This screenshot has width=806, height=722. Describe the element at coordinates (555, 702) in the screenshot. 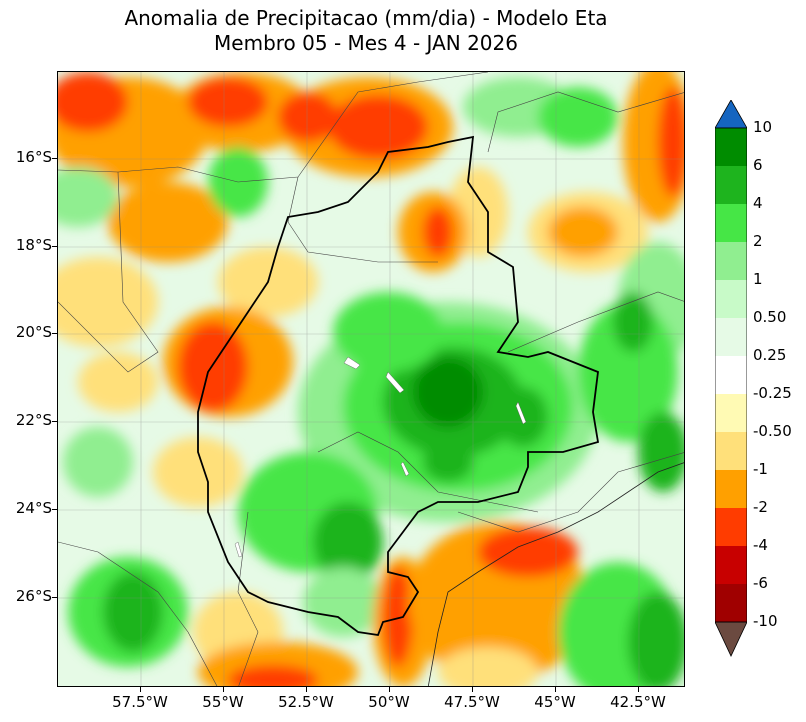

I see `lon-label: 45°W` at that location.